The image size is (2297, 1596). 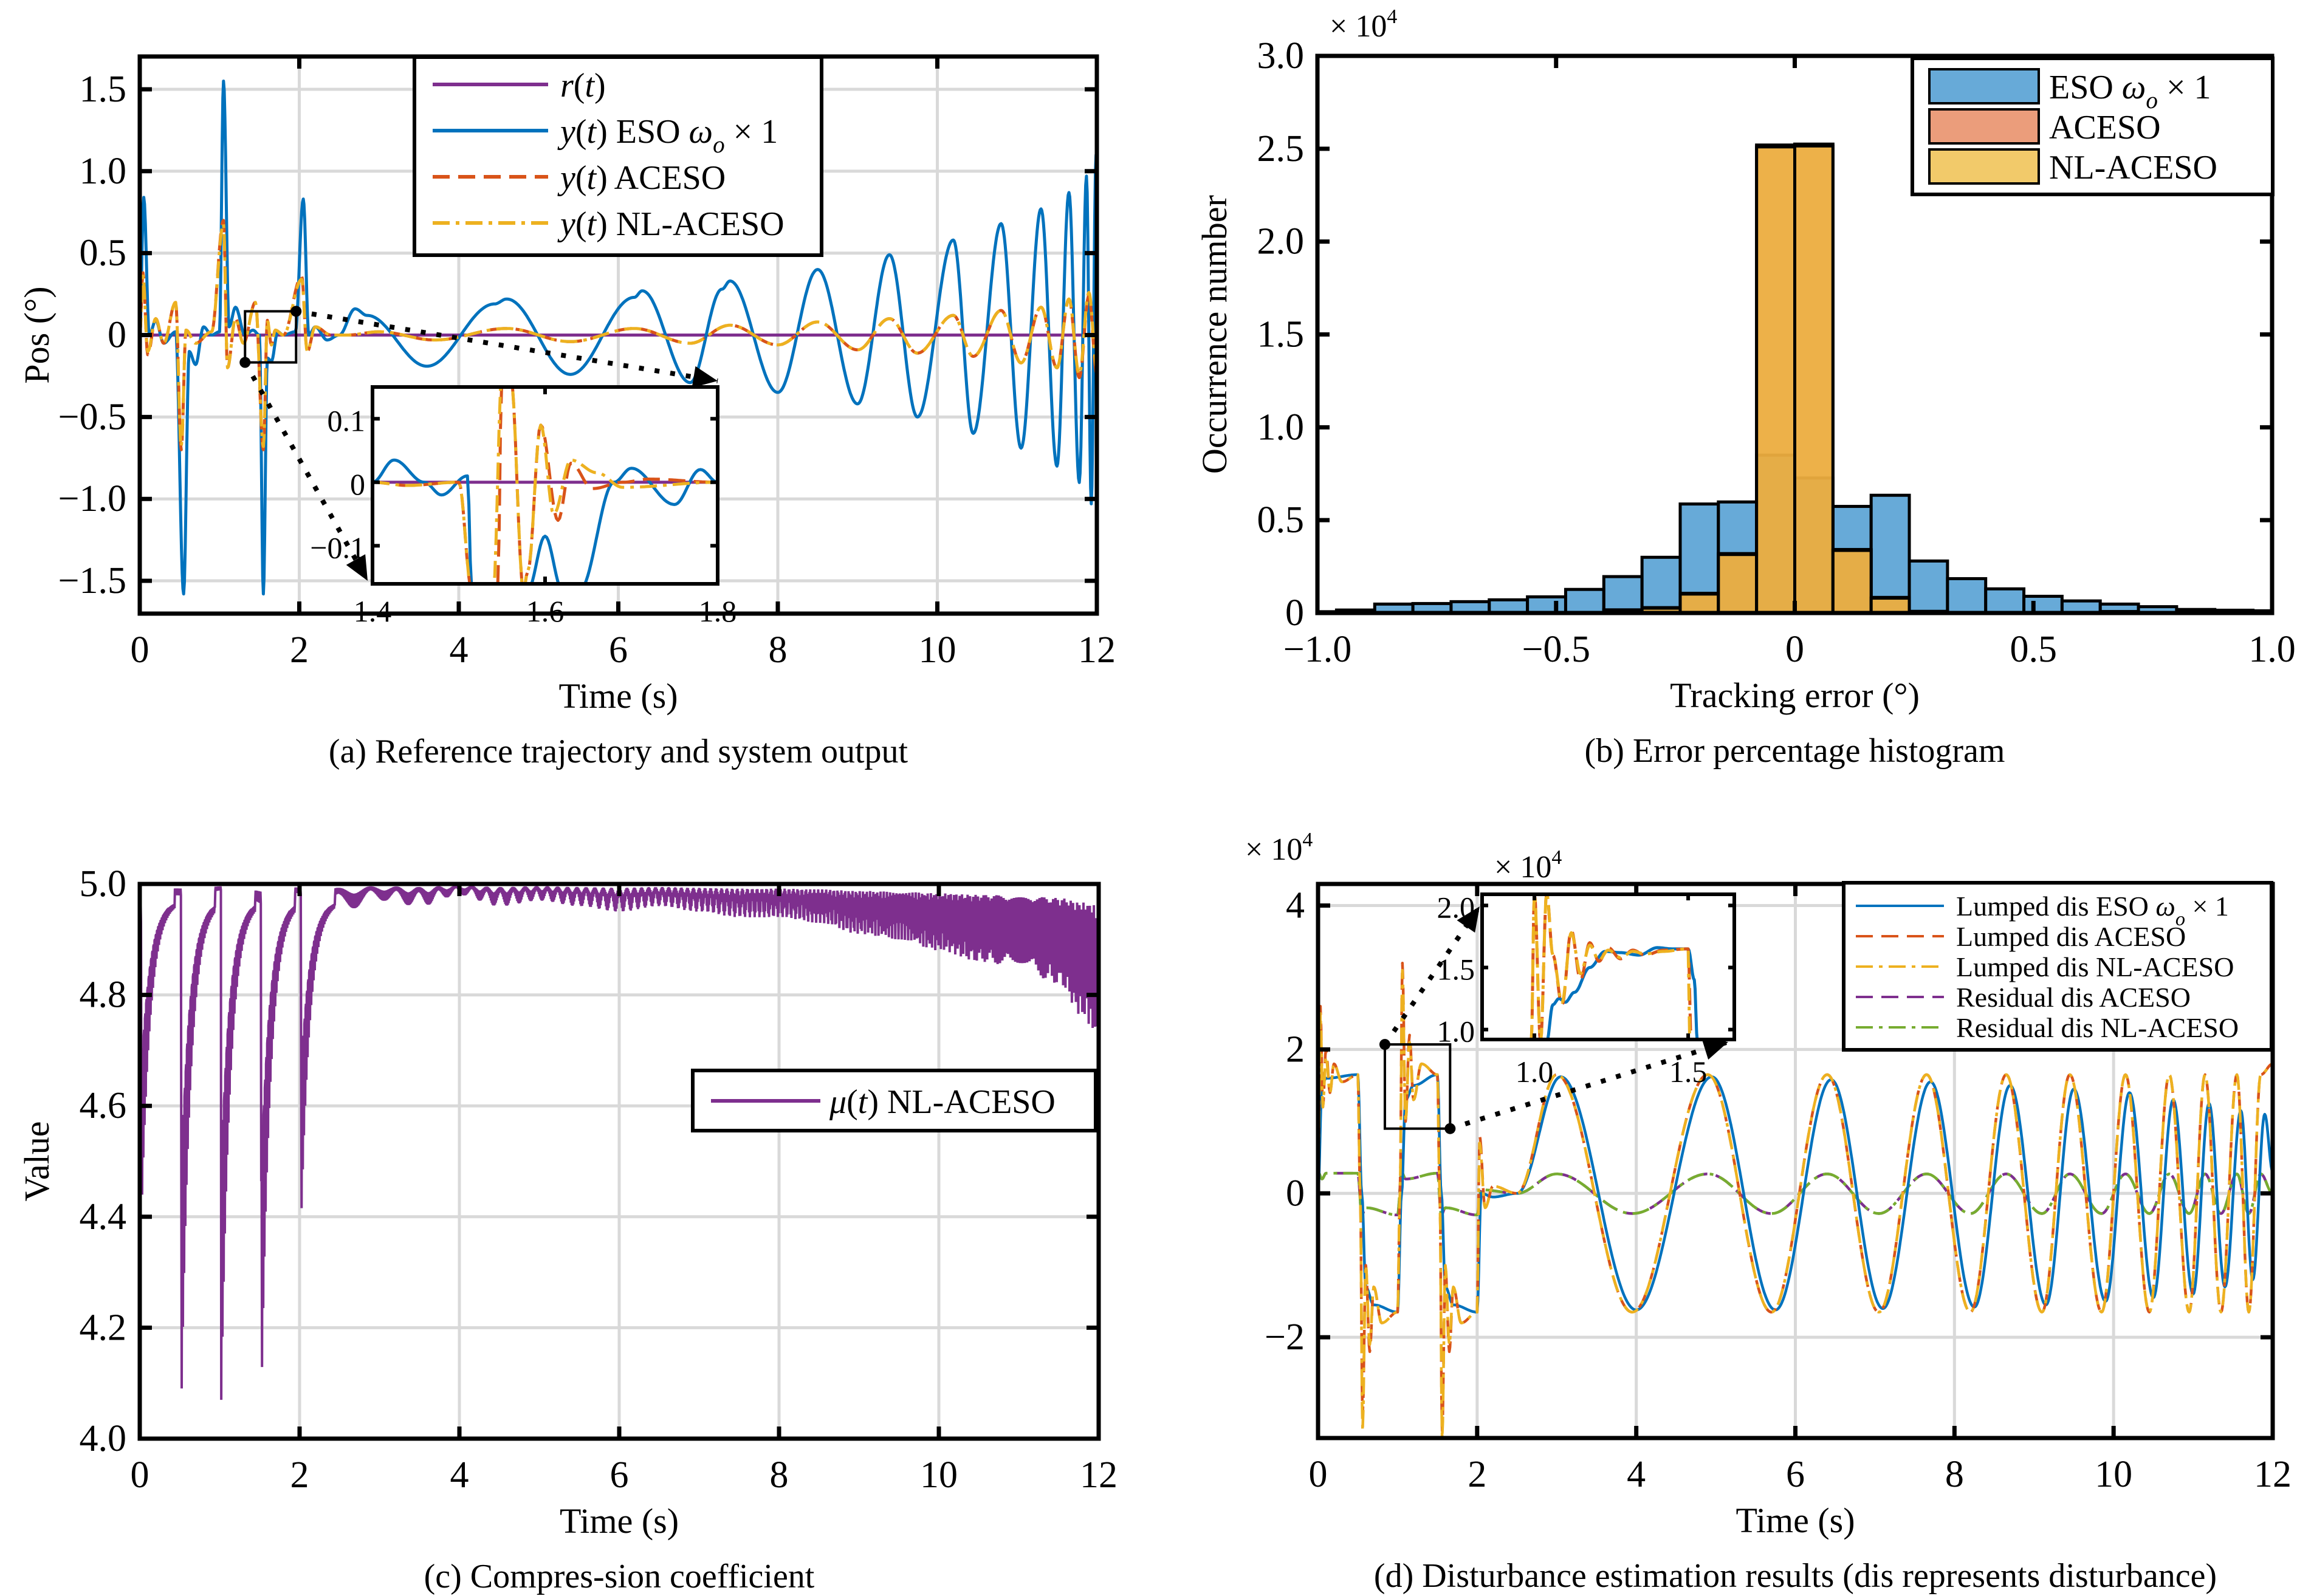 What do you see at coordinates (2092, 910) in the screenshot?
I see `legend-entry-label: Lumped dis ESO ωo × 1` at bounding box center [2092, 910].